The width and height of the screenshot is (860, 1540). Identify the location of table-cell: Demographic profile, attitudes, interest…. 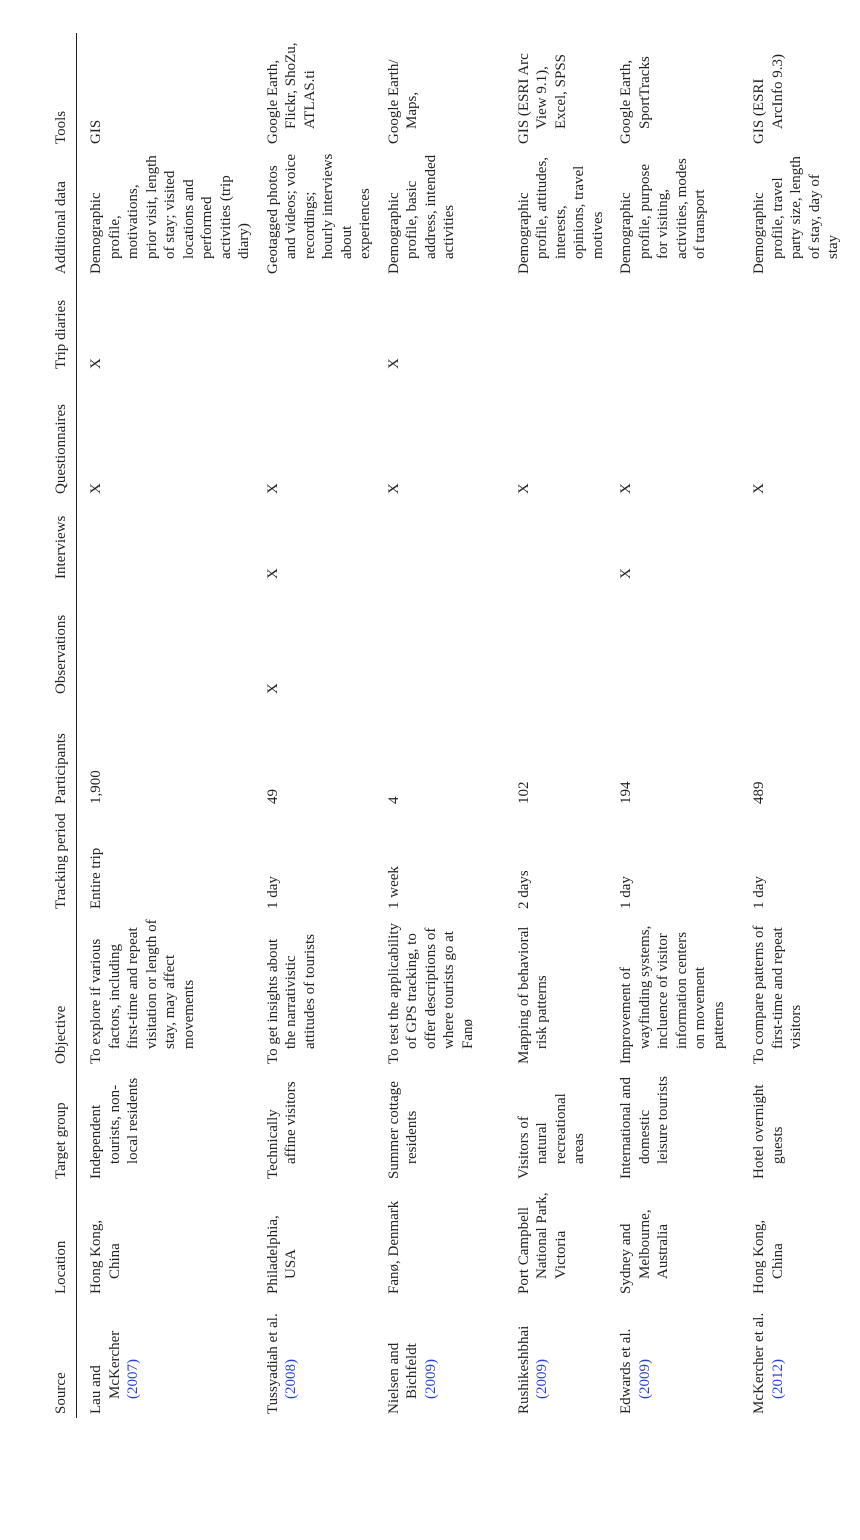
(556, 213).